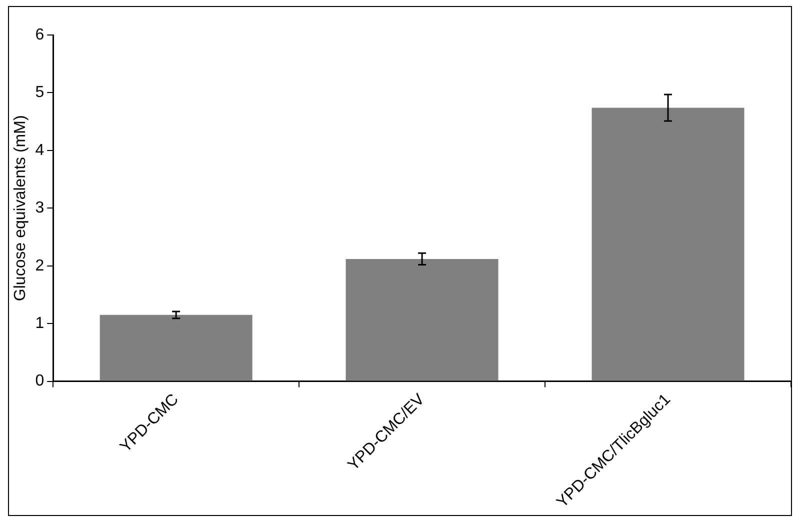  Describe the element at coordinates (39, 381) in the screenshot. I see `y-tick-label: 0` at that location.